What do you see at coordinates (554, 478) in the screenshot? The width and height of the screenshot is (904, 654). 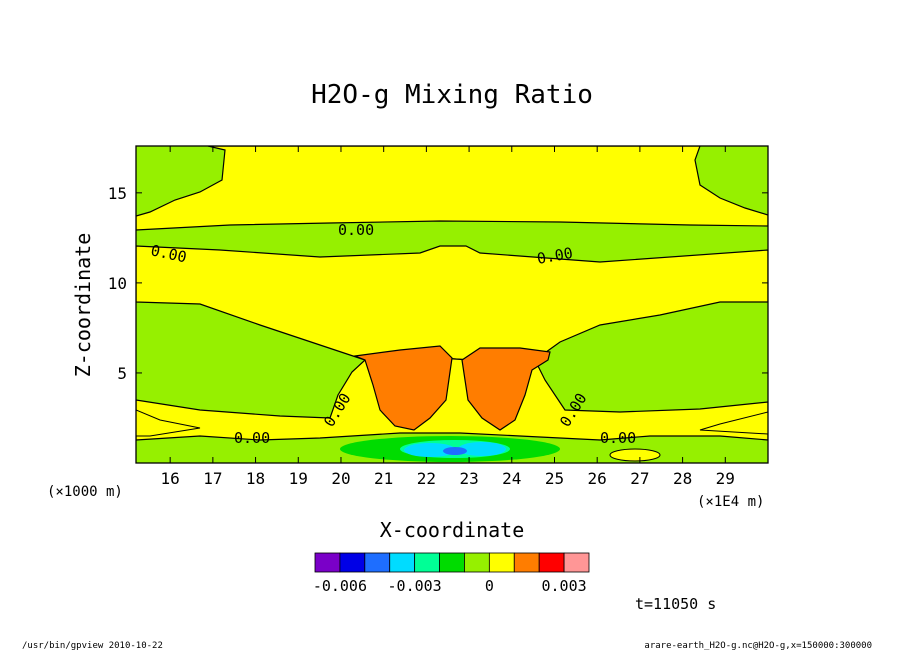 I see `x-tick-label: 25` at bounding box center [554, 478].